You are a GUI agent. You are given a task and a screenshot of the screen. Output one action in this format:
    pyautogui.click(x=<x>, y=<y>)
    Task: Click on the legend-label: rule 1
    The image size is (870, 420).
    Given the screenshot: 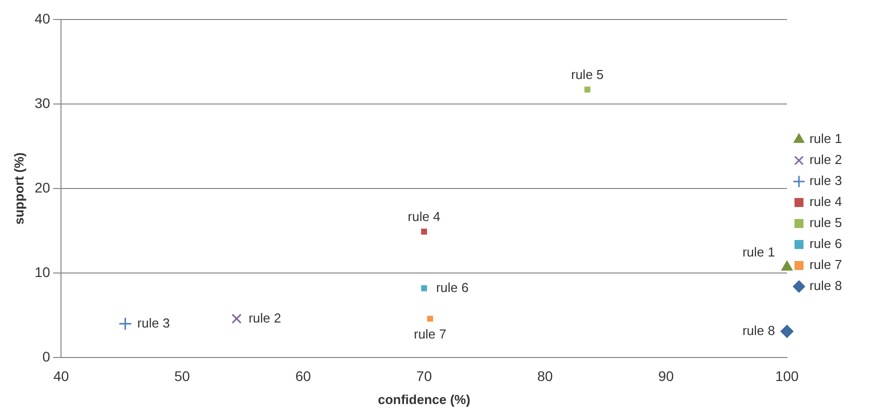 What is the action you would take?
    pyautogui.click(x=825, y=138)
    